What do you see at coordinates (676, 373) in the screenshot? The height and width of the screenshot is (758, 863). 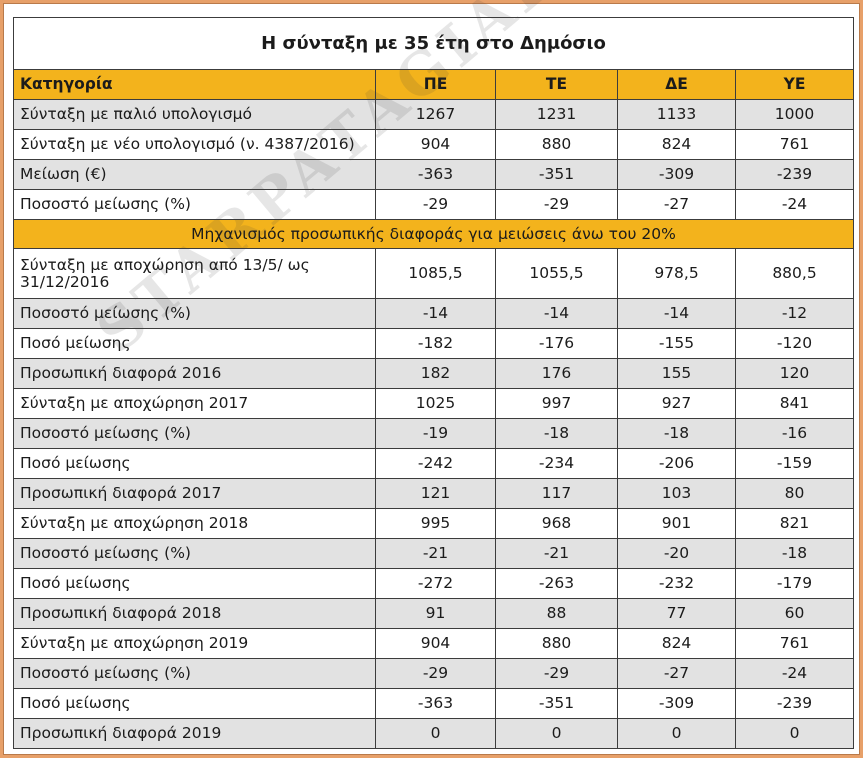 I see `cell-value: 155` at bounding box center [676, 373].